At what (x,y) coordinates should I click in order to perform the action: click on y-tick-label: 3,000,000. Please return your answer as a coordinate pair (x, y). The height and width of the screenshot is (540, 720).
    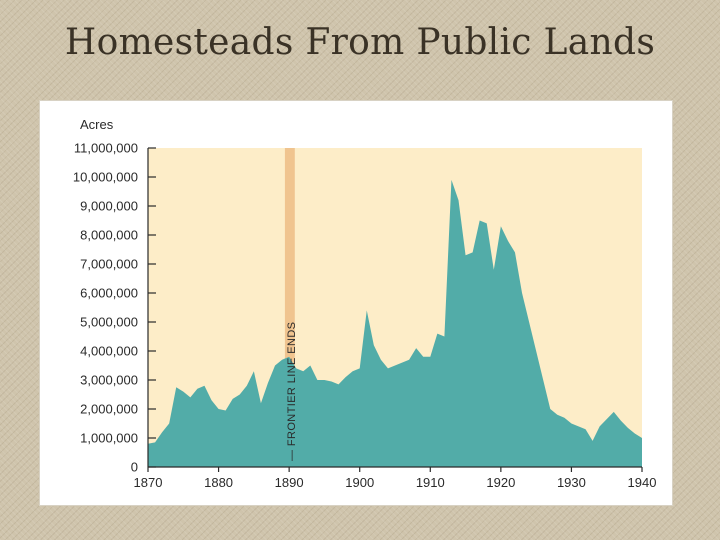
    Looking at the image, I should click on (109, 380).